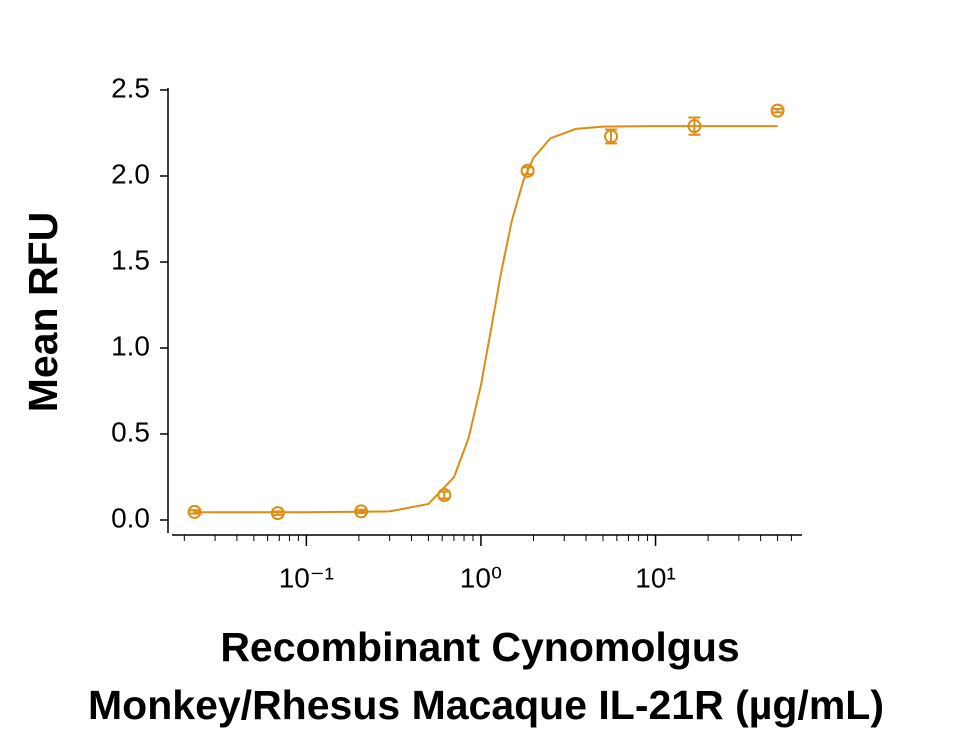 This screenshot has height=742, width=972. Describe the element at coordinates (306, 577) in the screenshot. I see `x-tick-label: 10⁻¹` at that location.